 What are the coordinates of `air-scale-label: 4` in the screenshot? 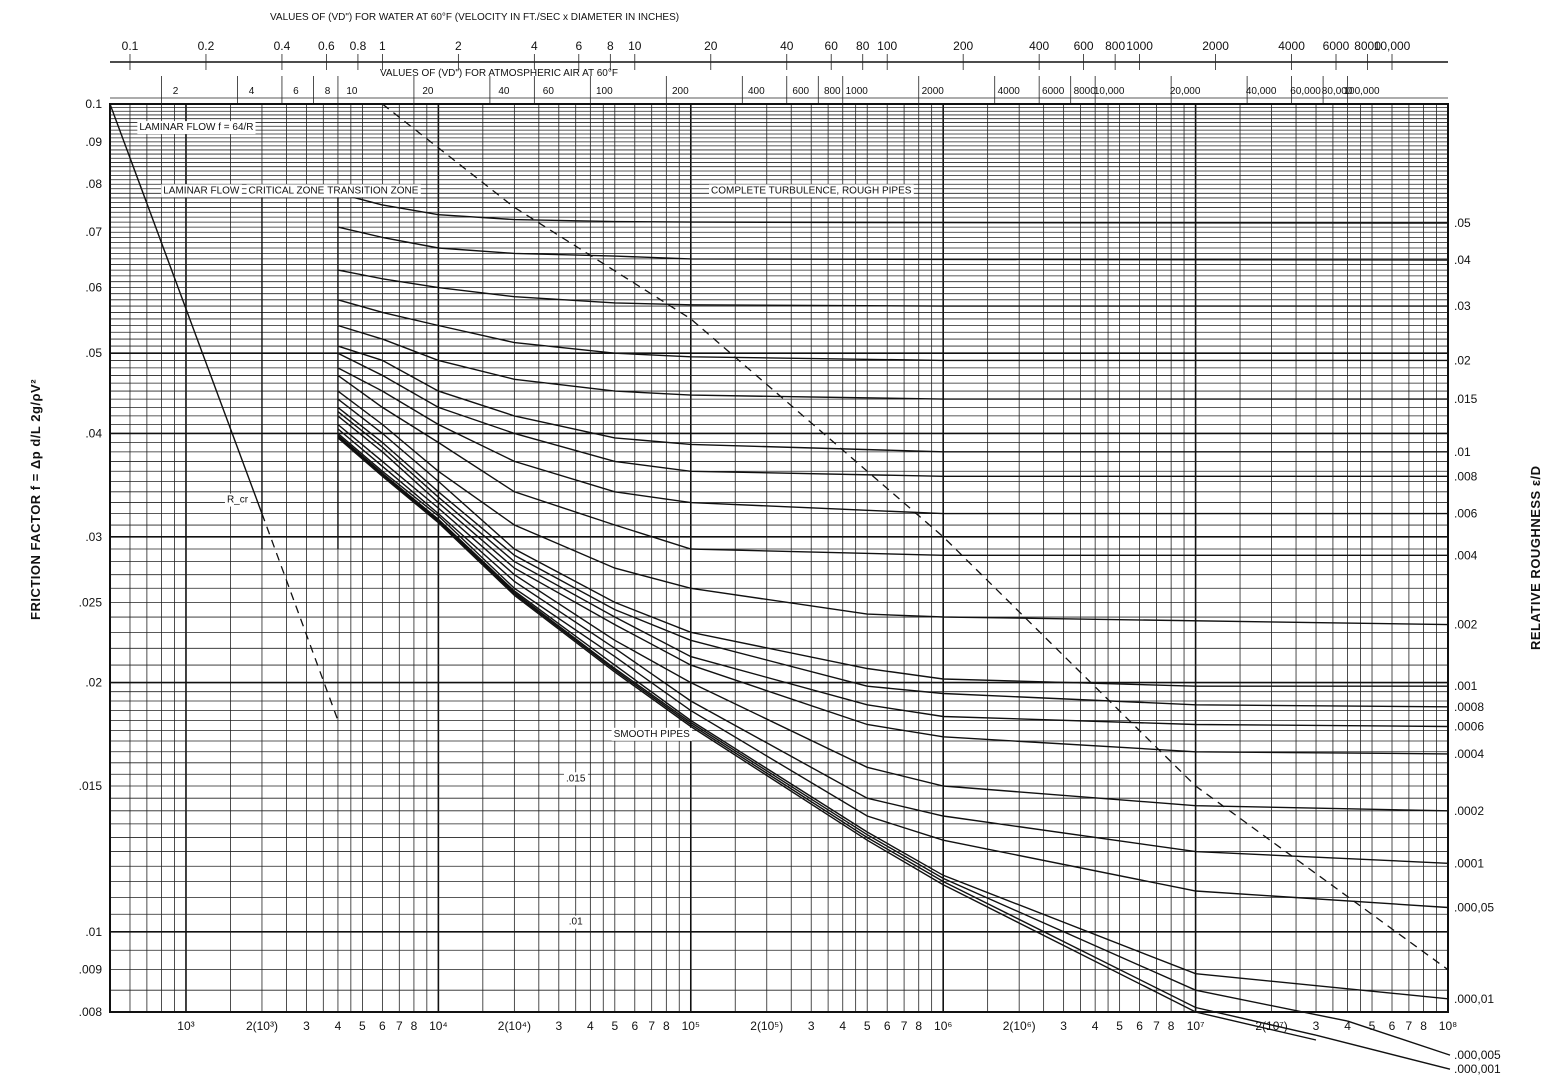 It's located at (252, 91).